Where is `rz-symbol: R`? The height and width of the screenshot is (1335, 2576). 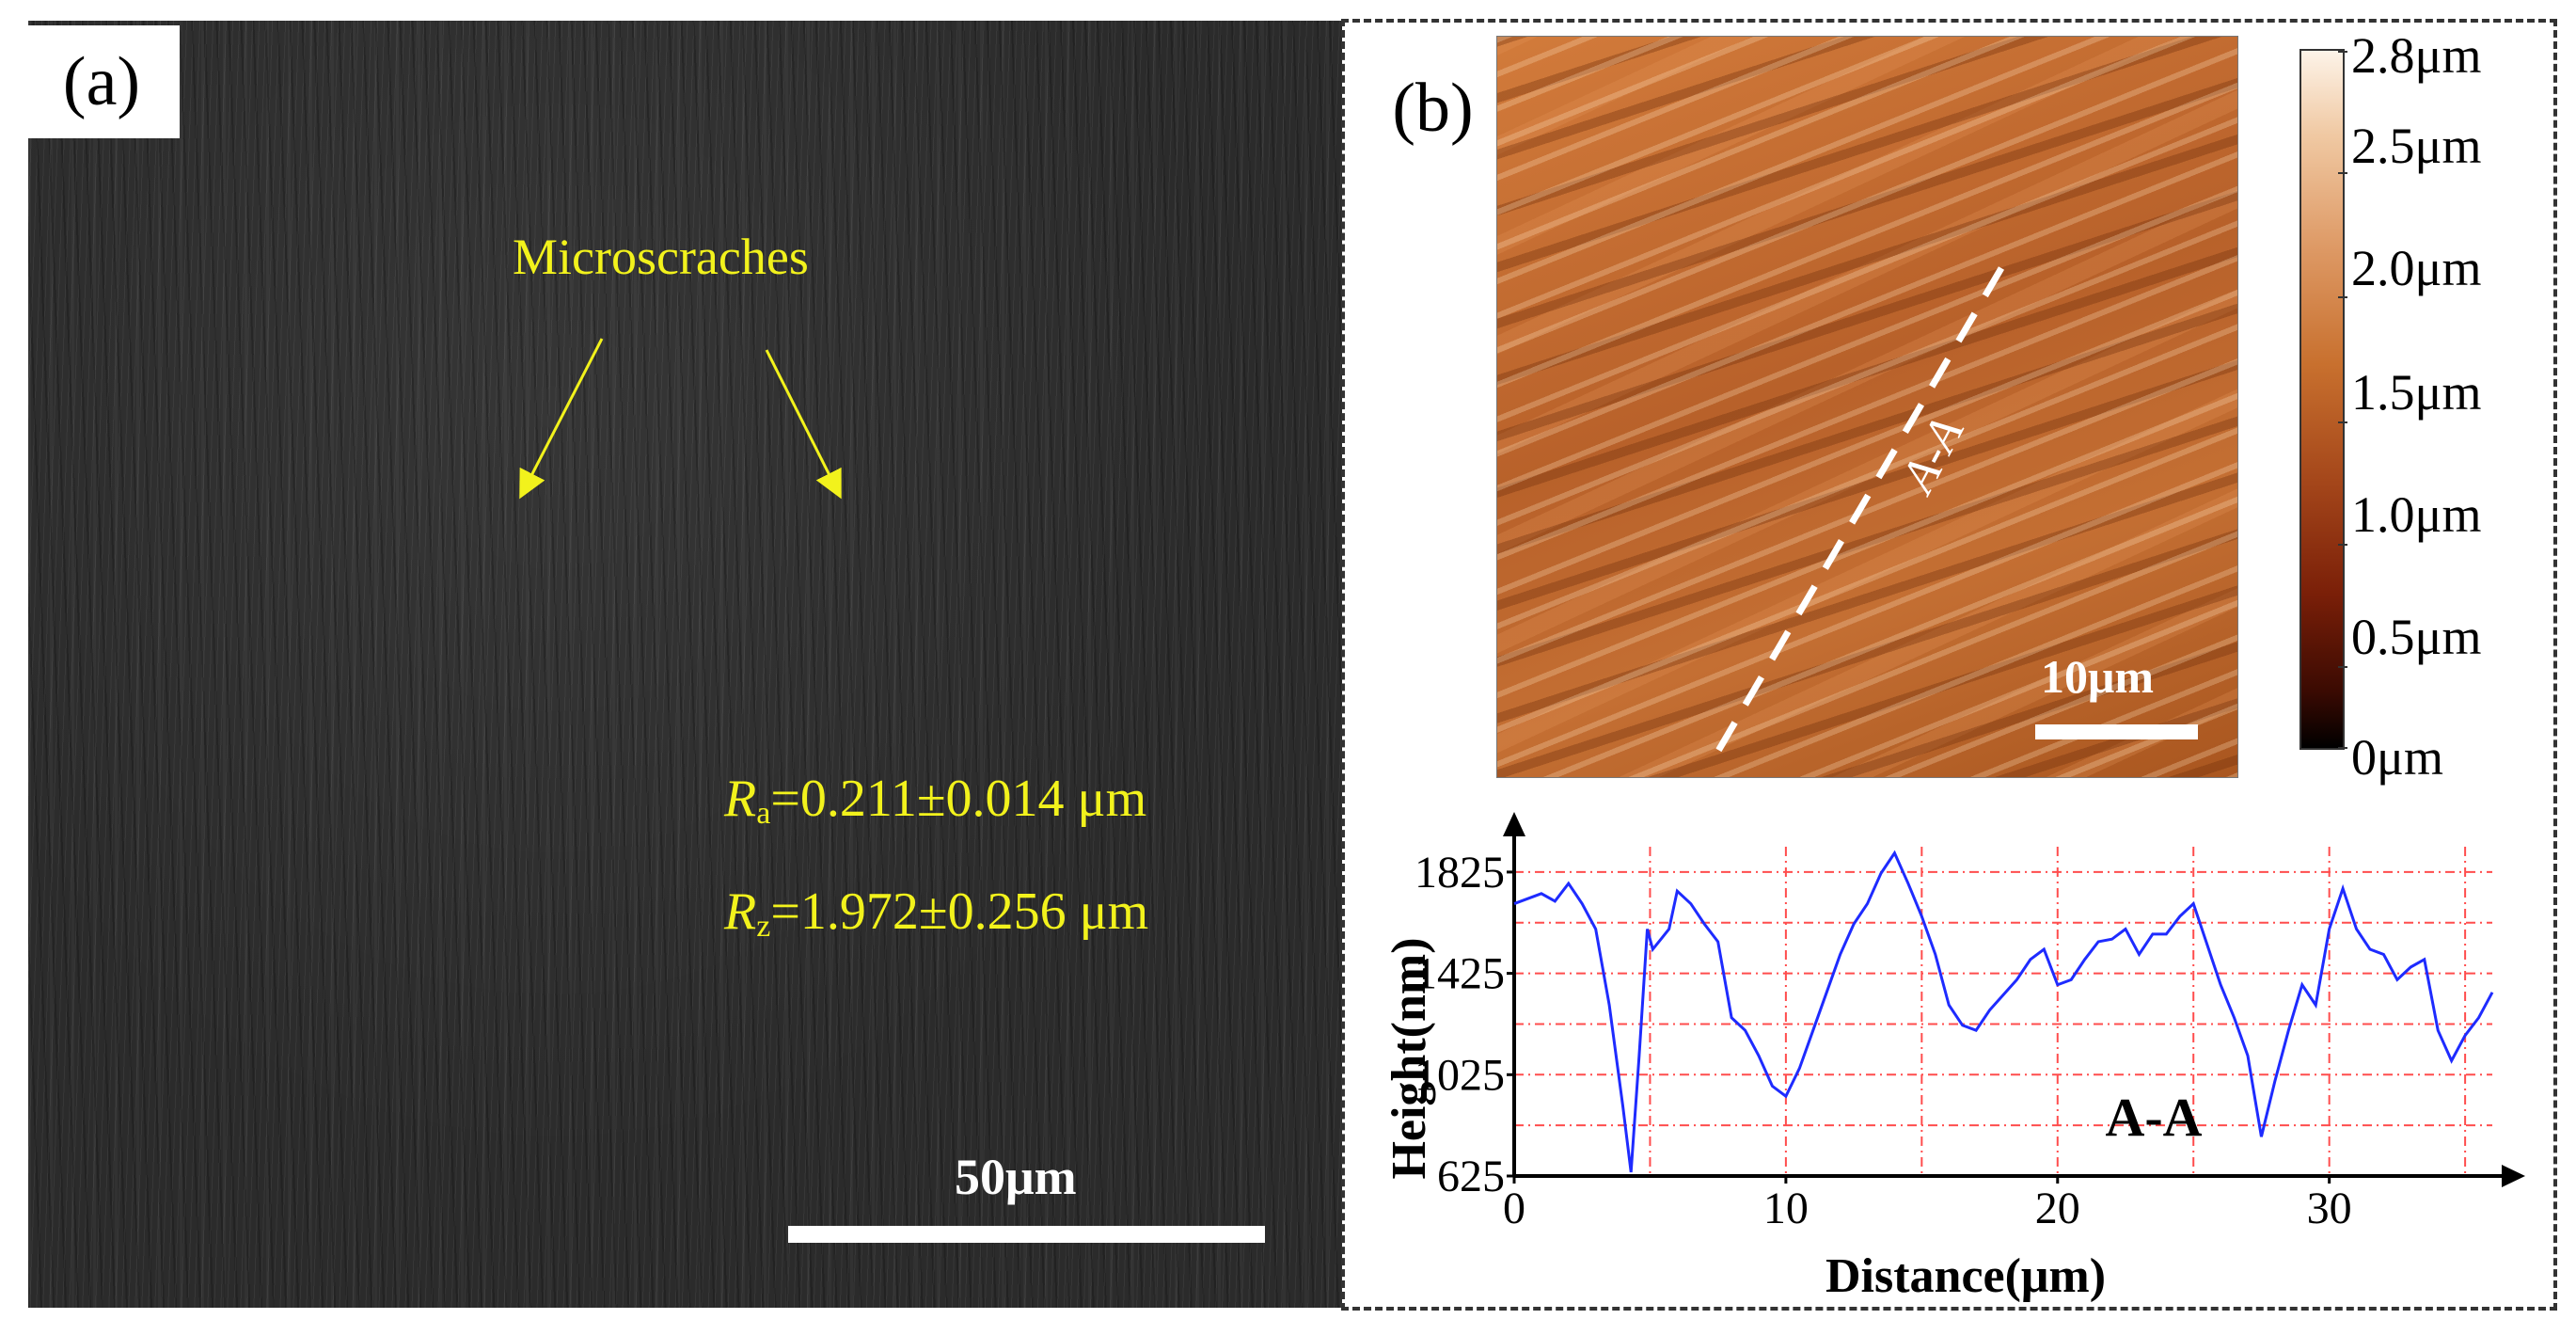
rz-symbol: R is located at coordinates (740, 911).